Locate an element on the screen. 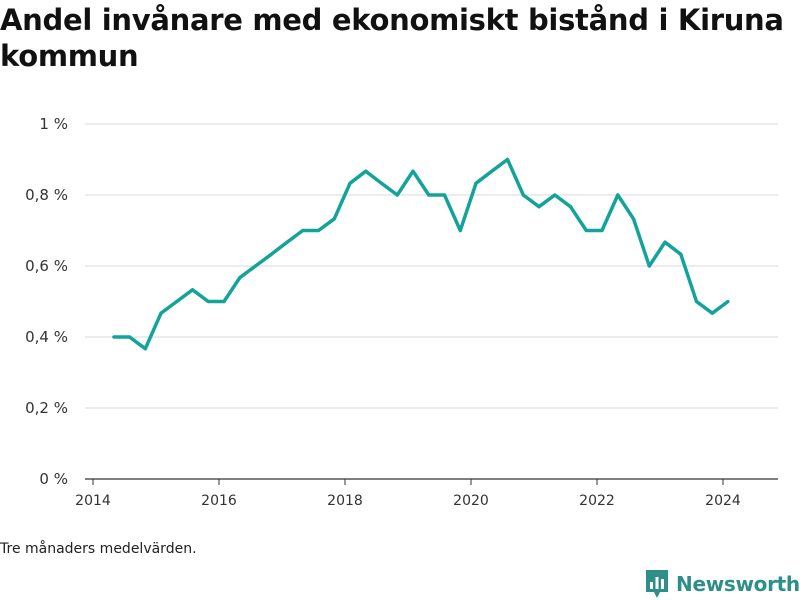 Image resolution: width=800 pixels, height=600 pixels. x-tick-label: 2020 is located at coordinates (471, 501).